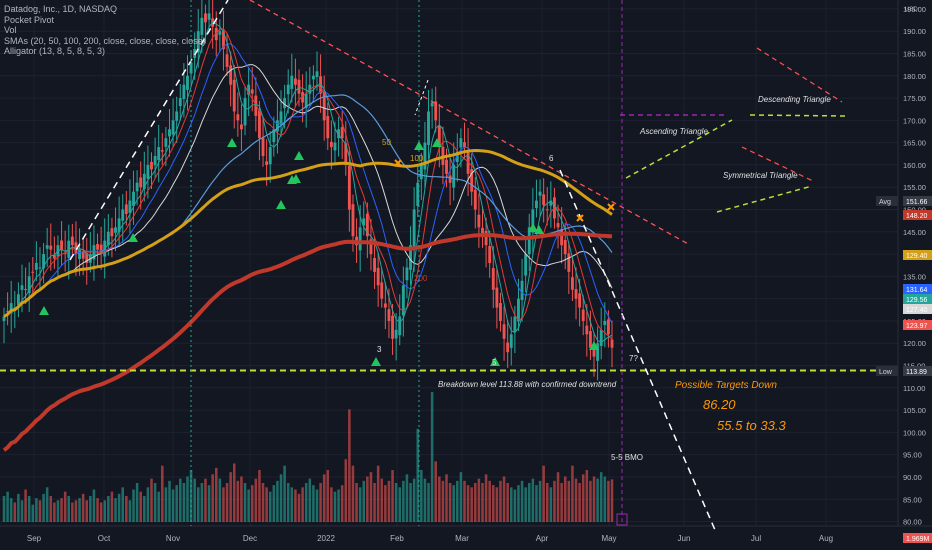  What do you see at coordinates (29, 19) in the screenshot?
I see `pocket-pivot-label: Pocket Pivot` at bounding box center [29, 19].